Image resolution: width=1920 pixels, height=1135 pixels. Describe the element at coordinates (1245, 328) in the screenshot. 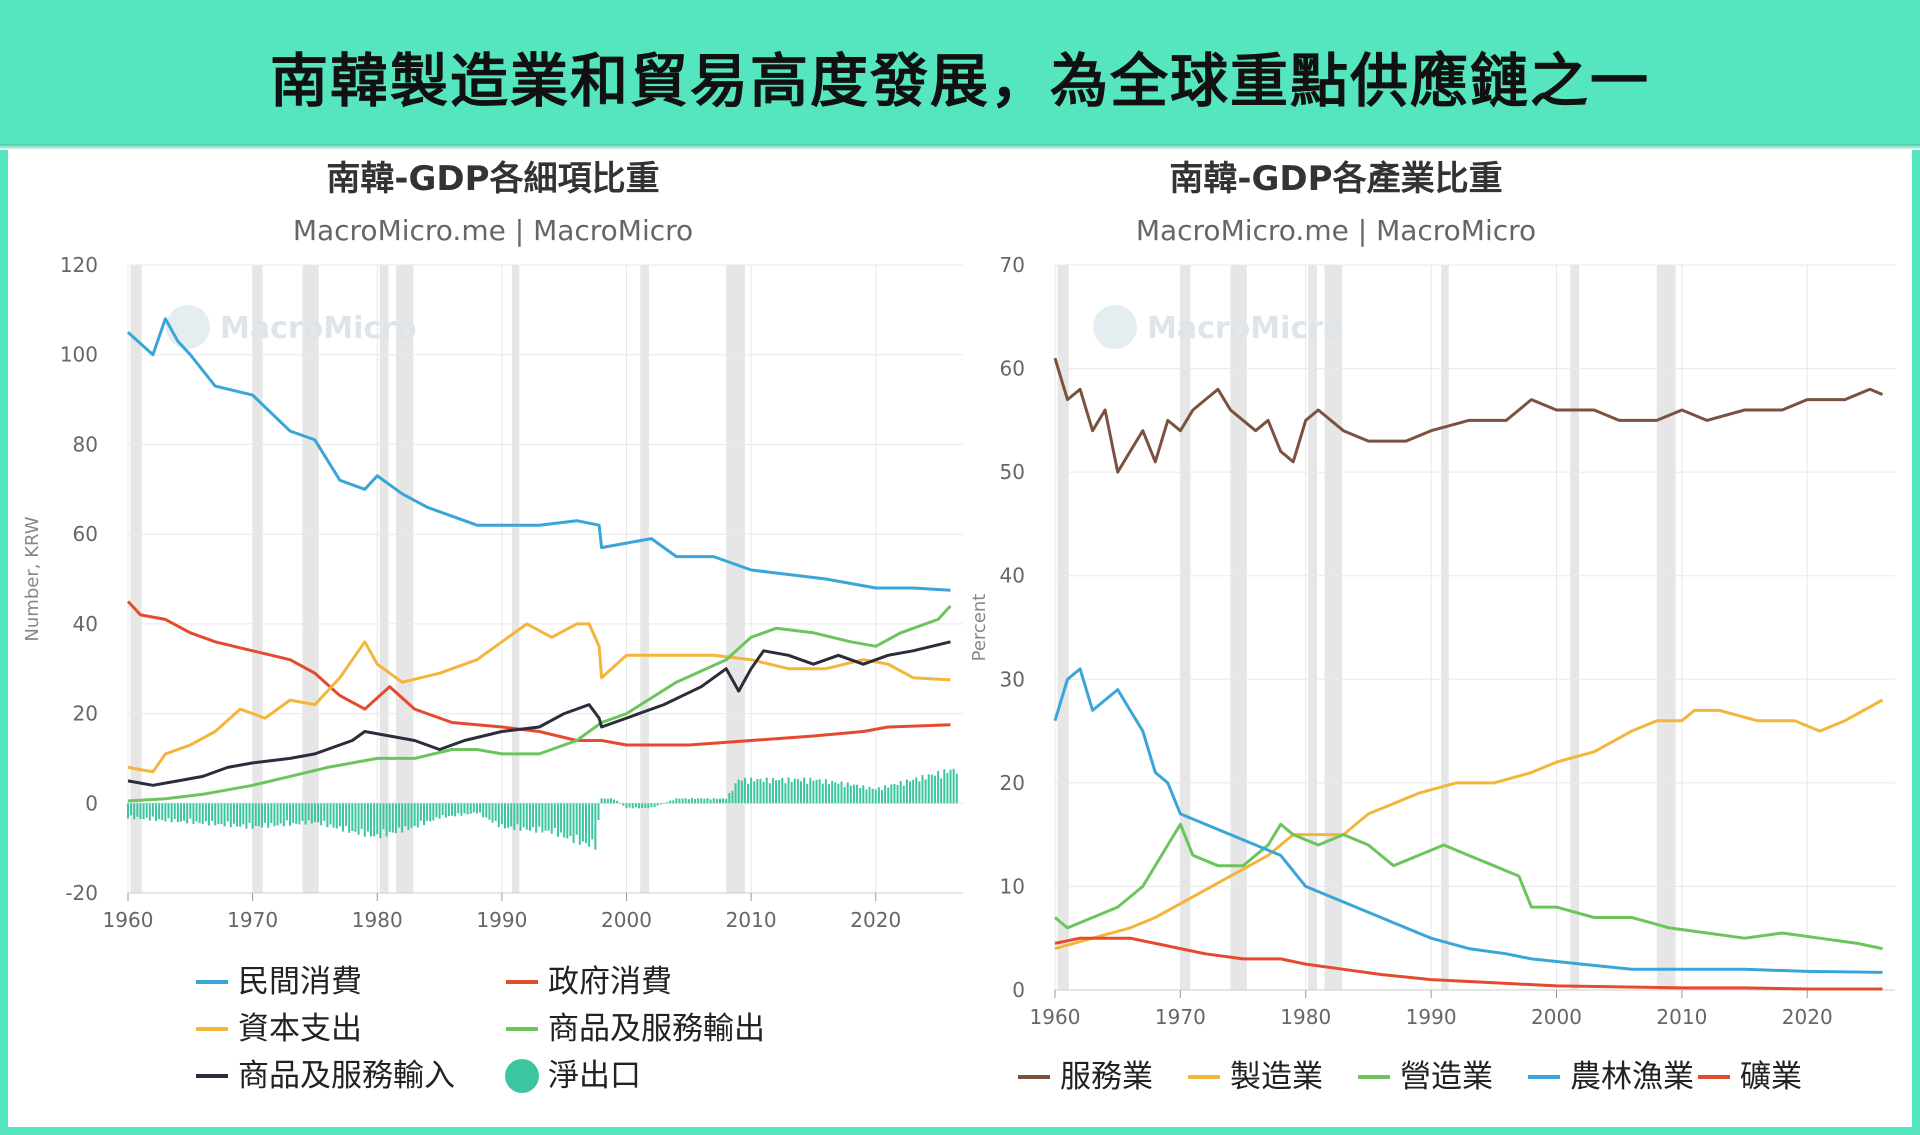

I see `watermark-text: MacroMicro` at that location.